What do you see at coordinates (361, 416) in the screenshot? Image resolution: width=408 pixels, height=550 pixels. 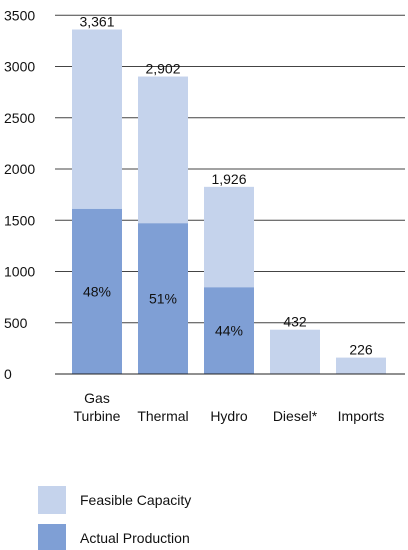 I see `x-tick-label: Imports` at bounding box center [361, 416].